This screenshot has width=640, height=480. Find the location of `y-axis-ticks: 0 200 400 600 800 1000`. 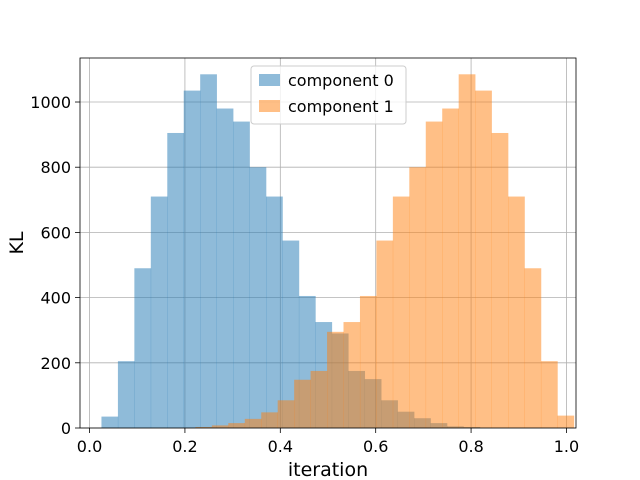

y-axis-ticks: 0 200 400 600 800 1000 is located at coordinates (55, 265).